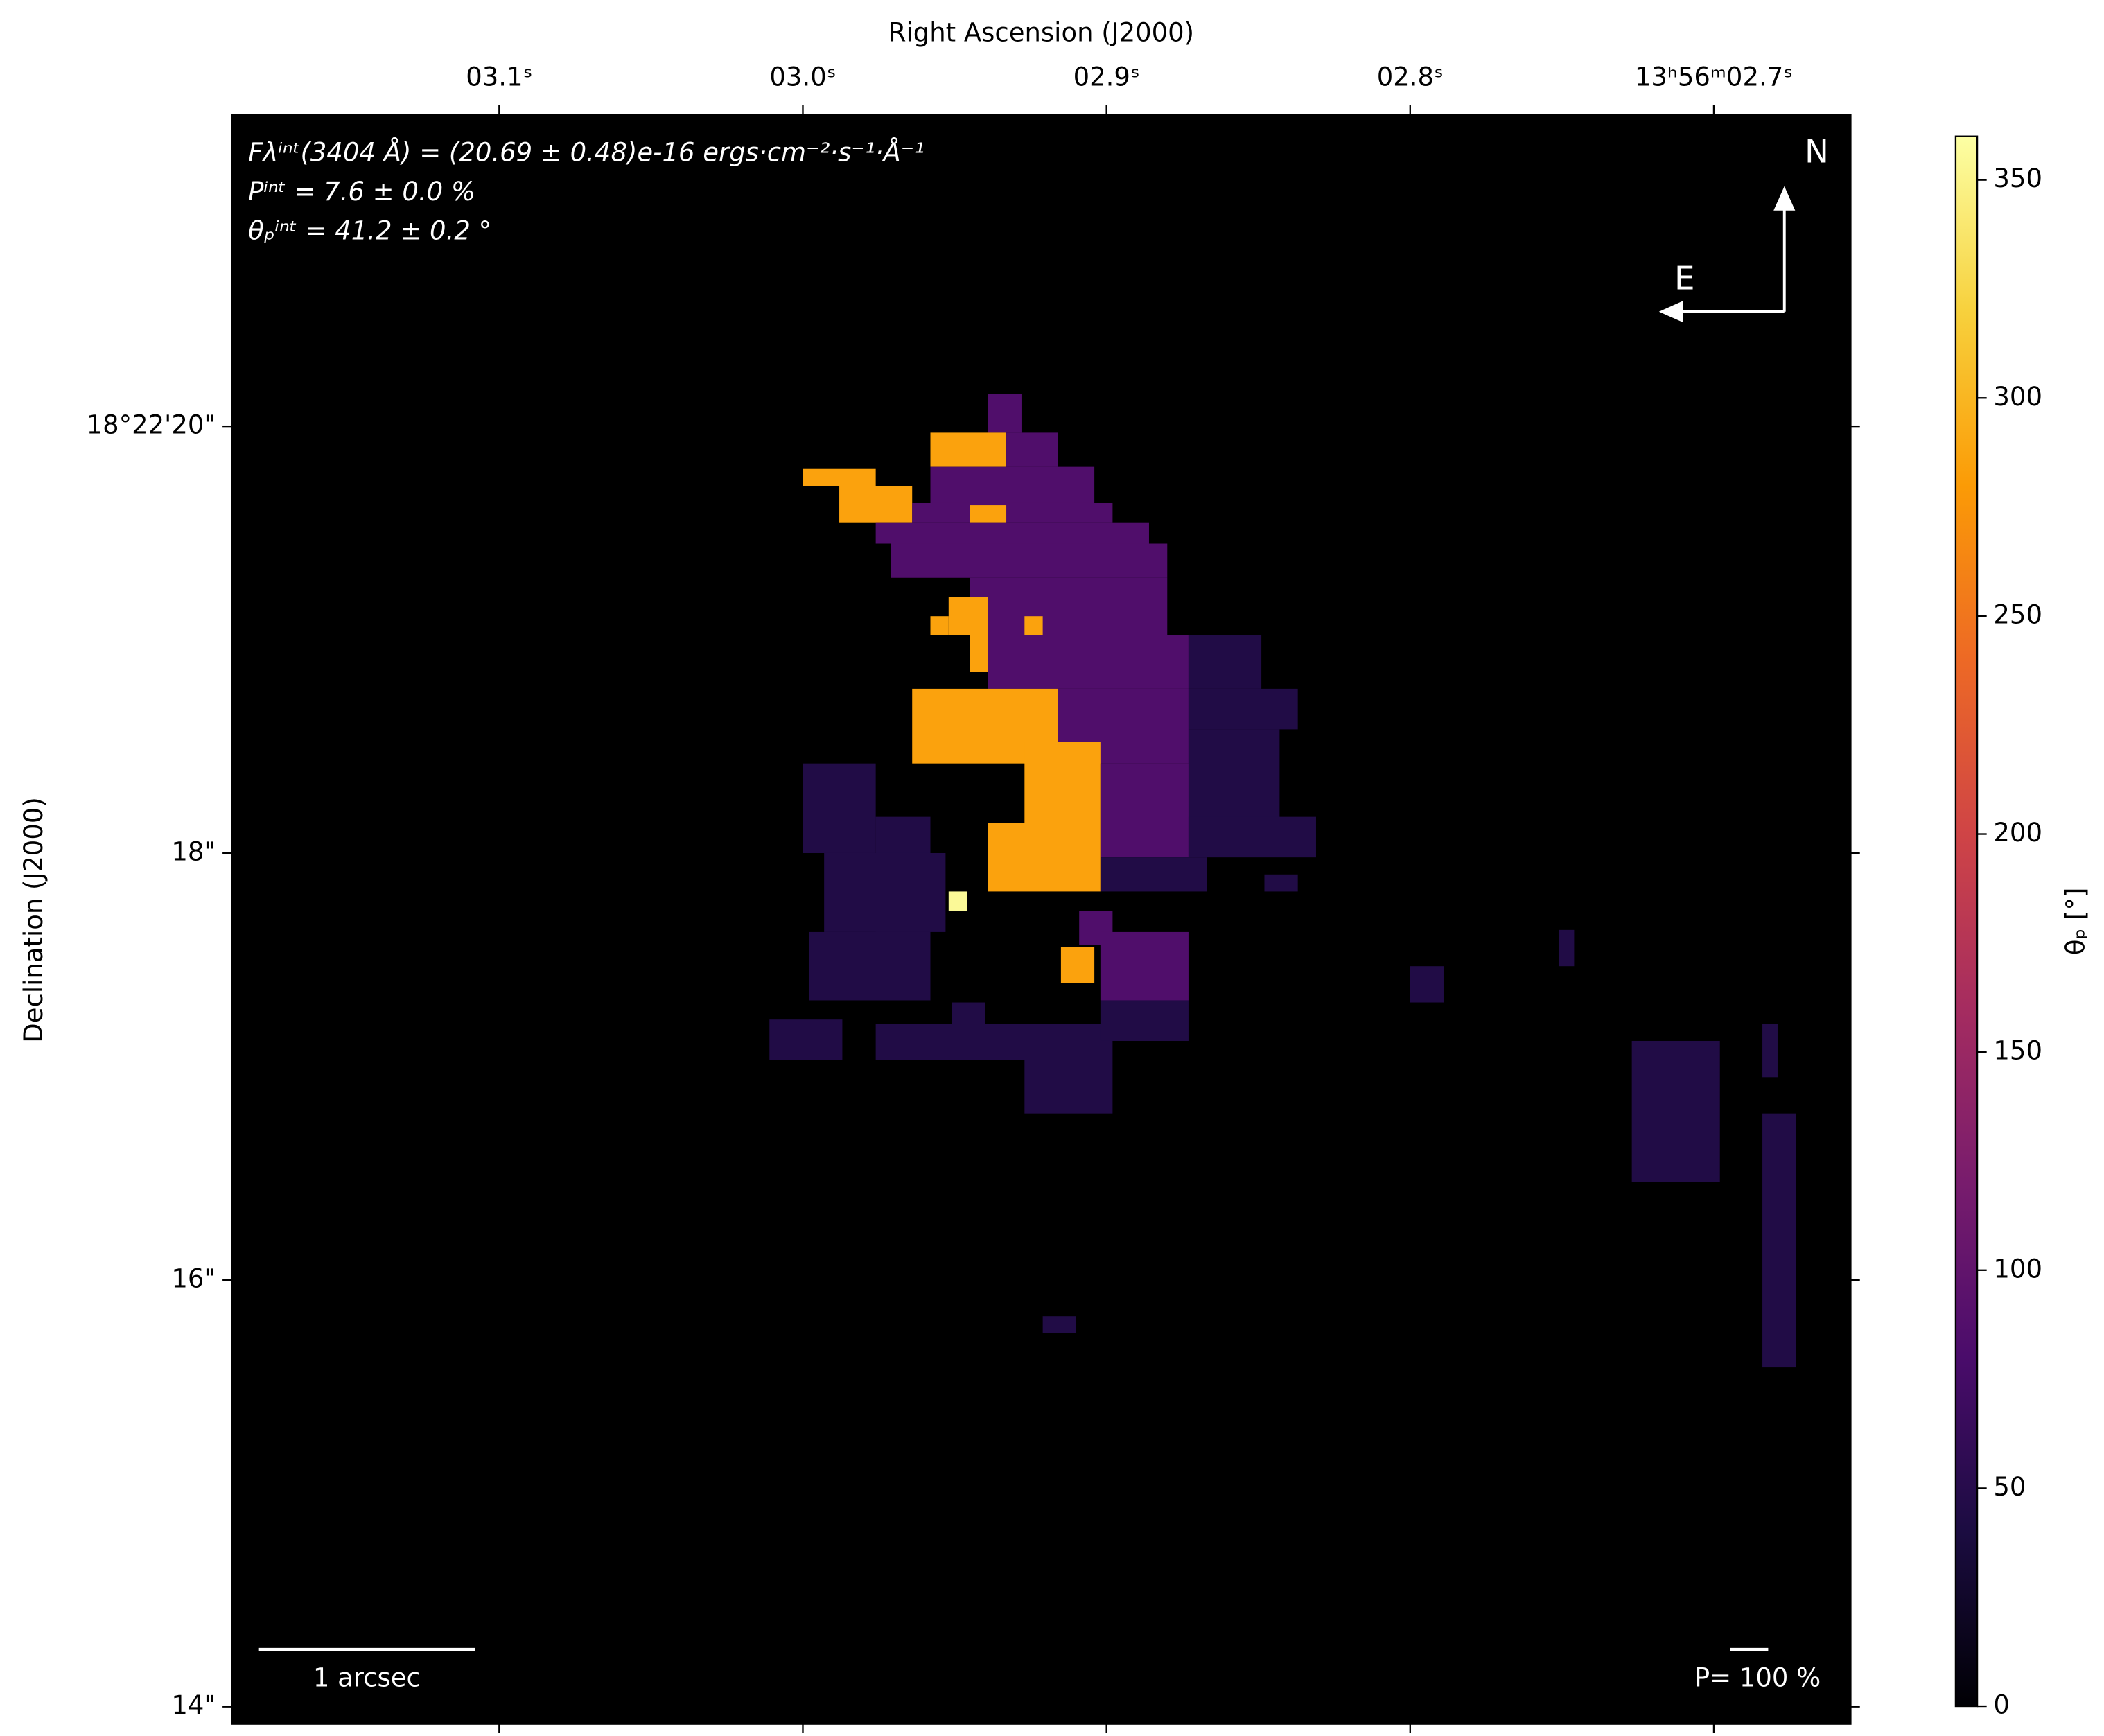 Image resolution: width=2104 pixels, height=1736 pixels. Describe the element at coordinates (361, 192) in the screenshot. I see `annotation: Pⁱⁿᵗ = 7.6 ± 0.0 %` at that location.